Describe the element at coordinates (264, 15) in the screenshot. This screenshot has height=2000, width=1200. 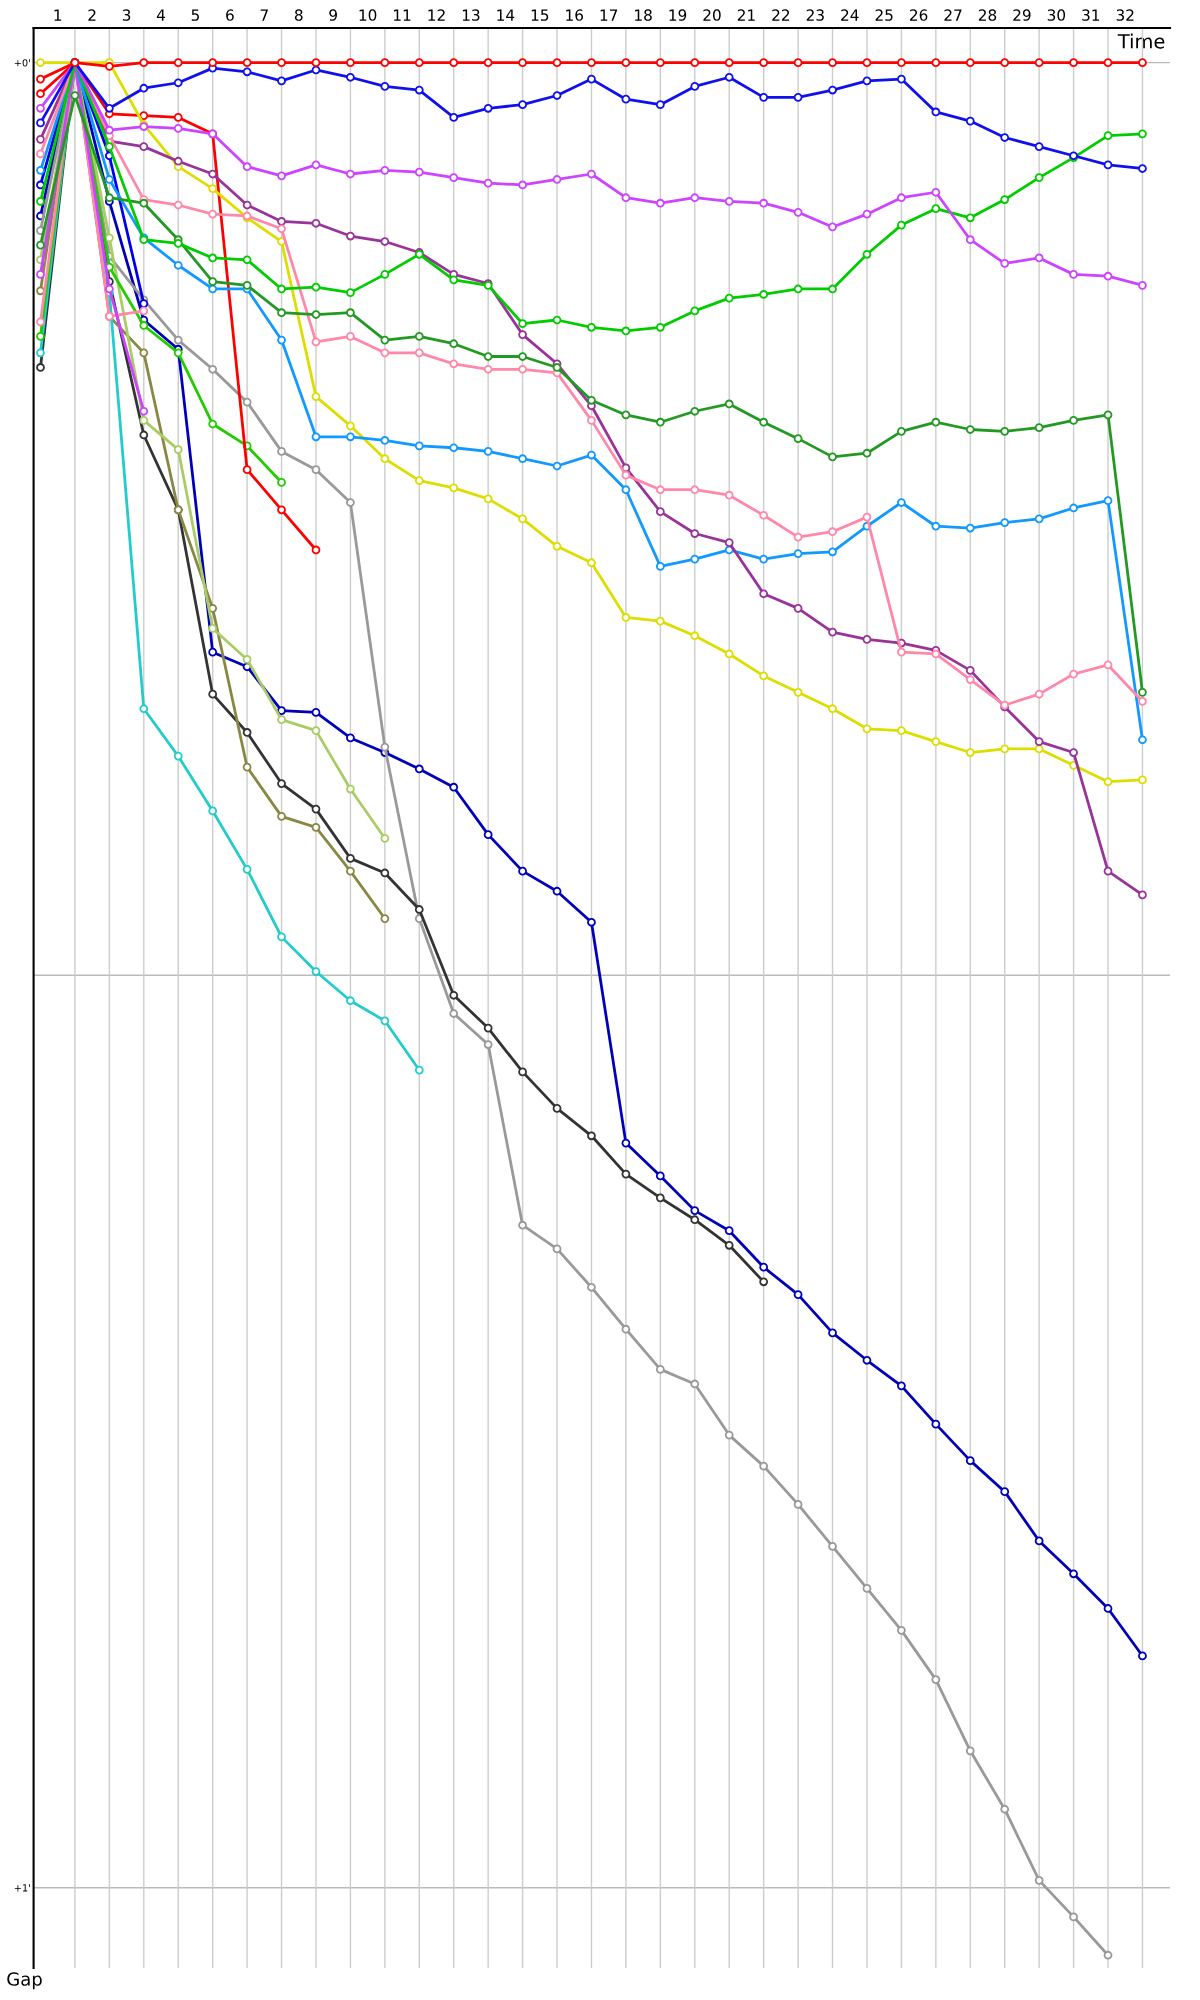
I see `x-tick-label: 7` at that location.